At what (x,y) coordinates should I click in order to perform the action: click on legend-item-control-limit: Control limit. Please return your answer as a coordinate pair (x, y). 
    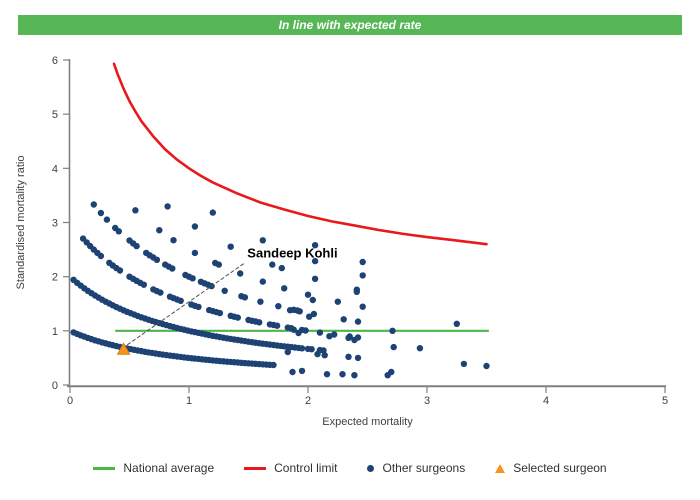
    Looking at the image, I should click on (290, 468).